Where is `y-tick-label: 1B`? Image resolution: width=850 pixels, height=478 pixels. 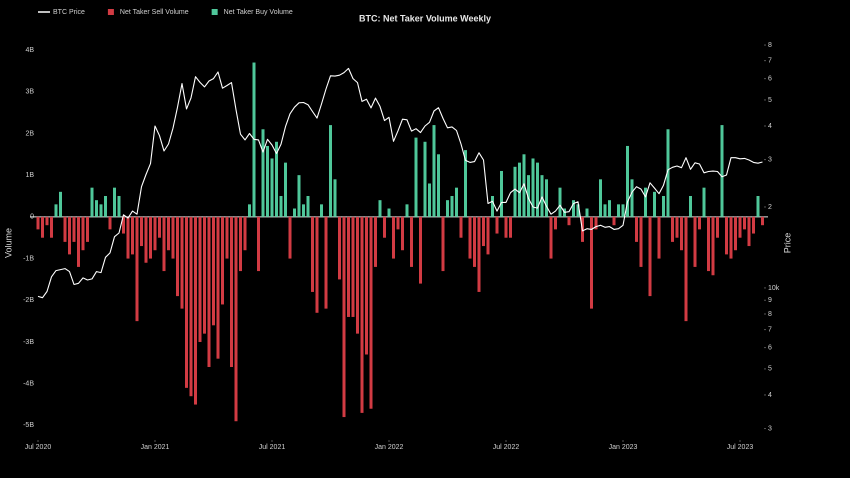
y-tick-label: 1B is located at coordinates (29, 175).